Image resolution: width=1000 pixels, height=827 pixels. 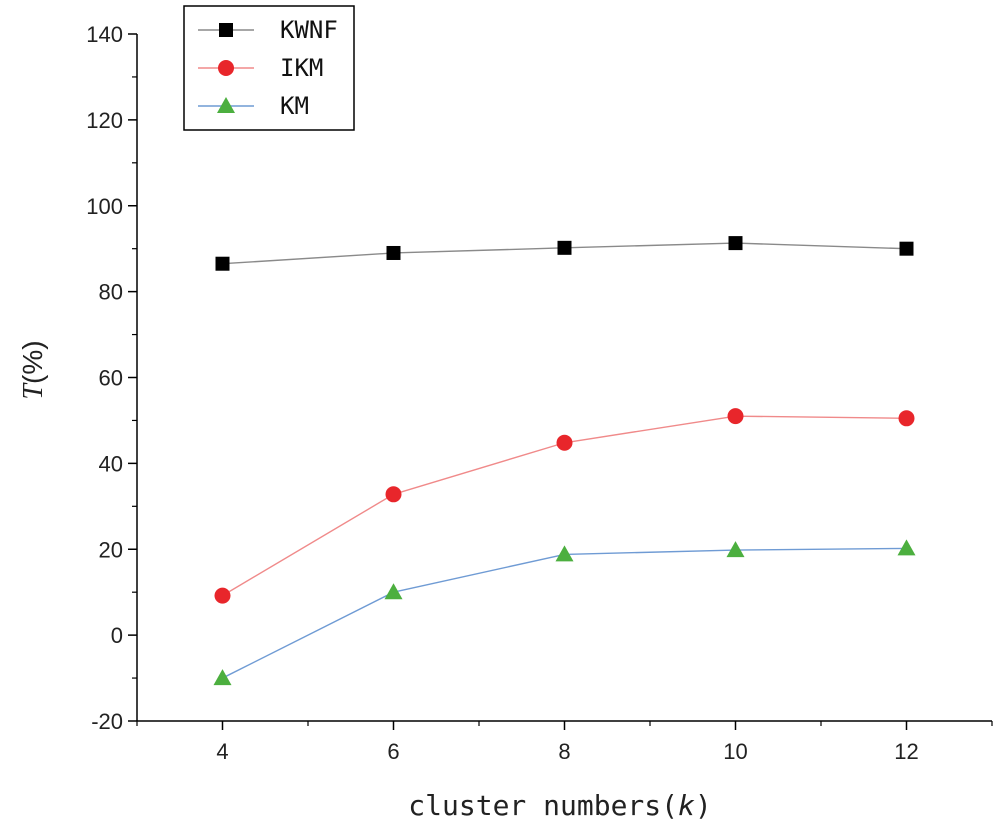 I want to click on legend-item-km: KM, so click(x=253, y=106).